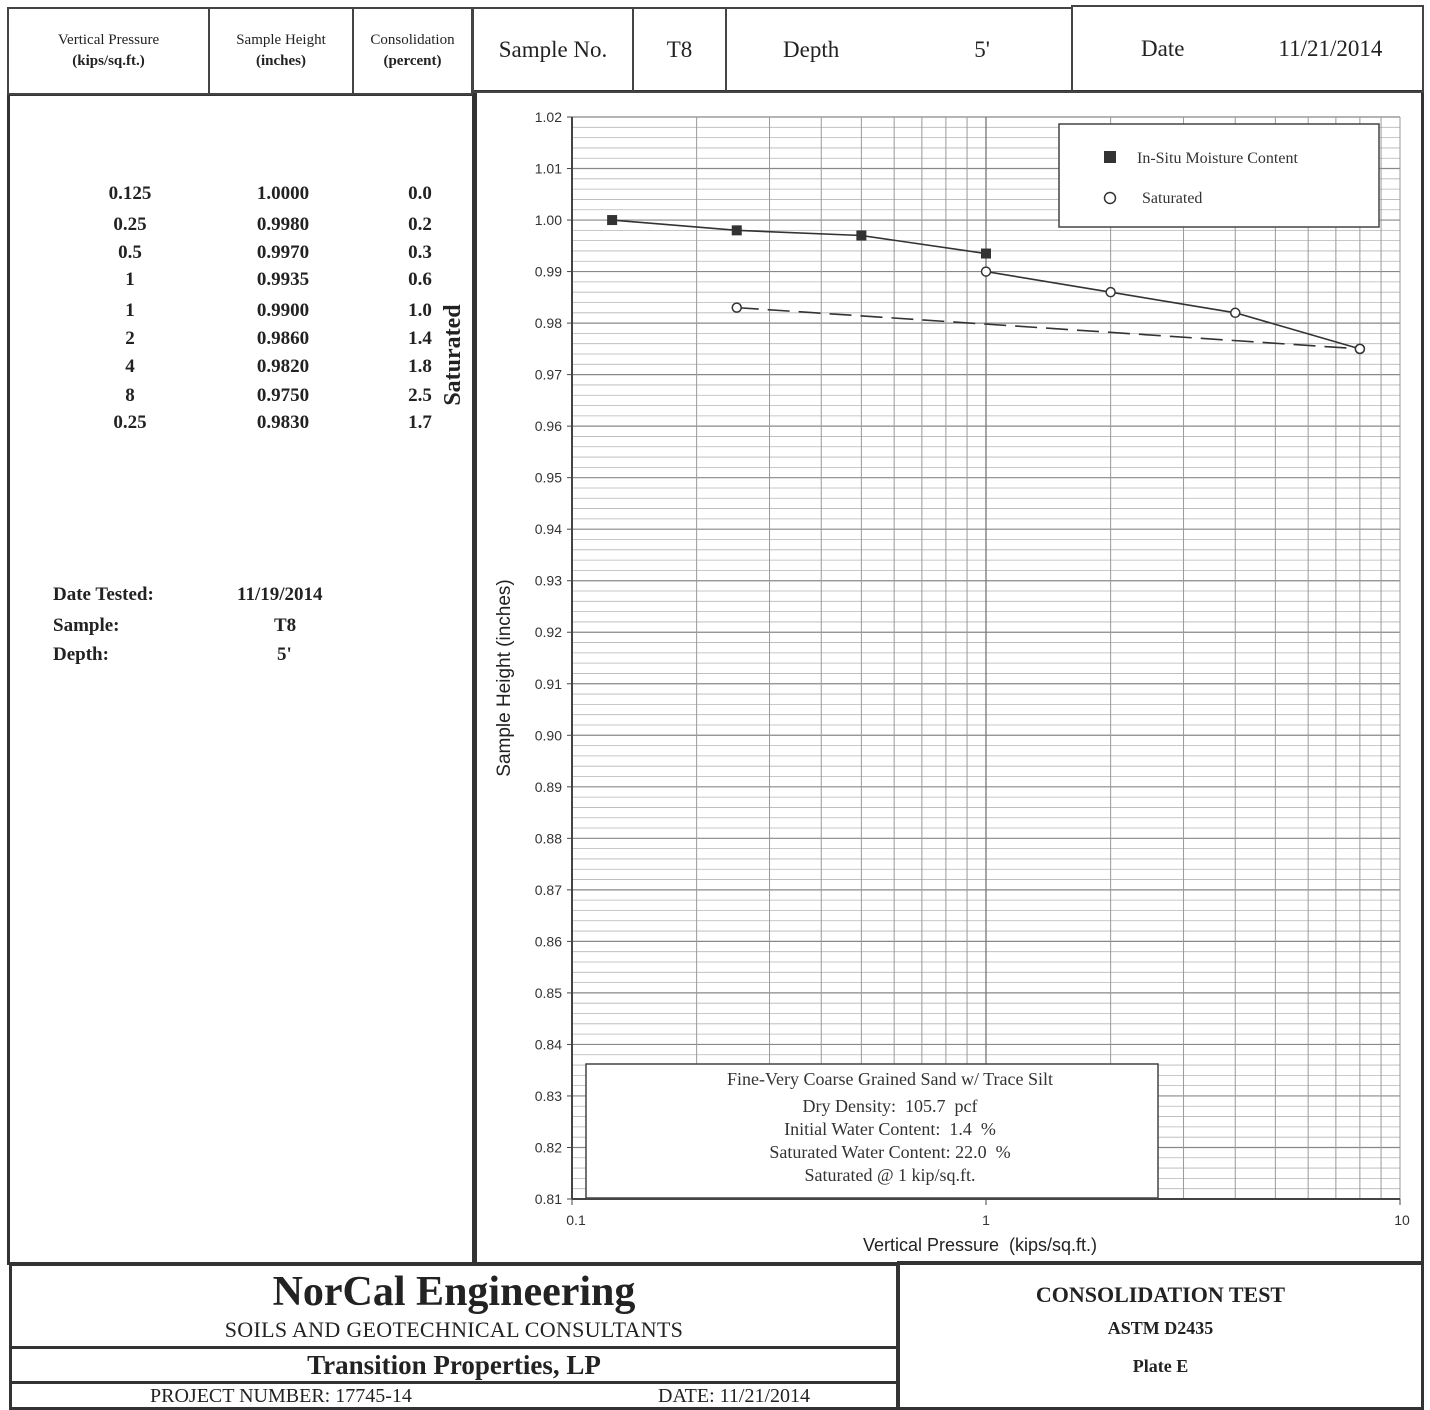 The image size is (1430, 1410). What do you see at coordinates (420, 224) in the screenshot?
I see `table-cell-consolidation: 0.2` at bounding box center [420, 224].